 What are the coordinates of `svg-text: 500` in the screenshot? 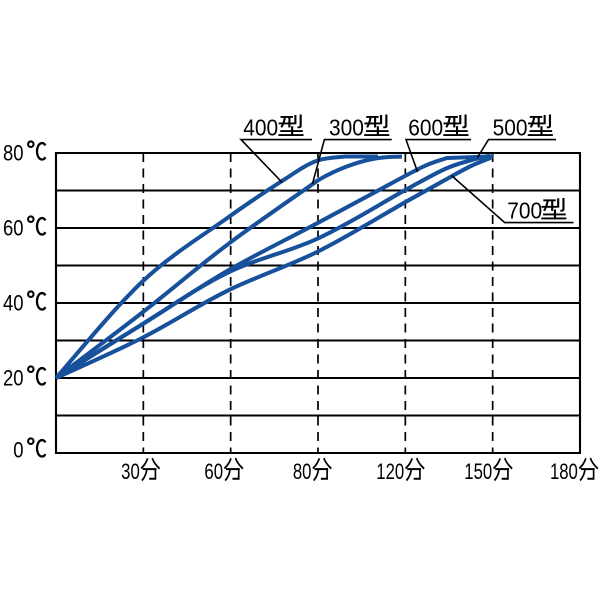 It's located at (510, 127).